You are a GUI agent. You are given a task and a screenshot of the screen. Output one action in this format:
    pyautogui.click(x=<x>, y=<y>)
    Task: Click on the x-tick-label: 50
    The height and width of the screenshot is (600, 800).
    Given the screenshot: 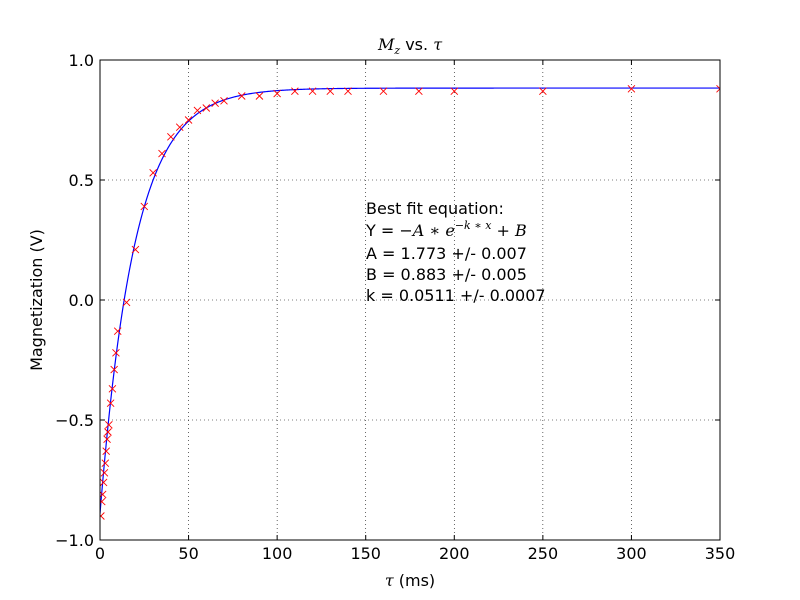 What is the action you would take?
    pyautogui.click(x=188, y=553)
    